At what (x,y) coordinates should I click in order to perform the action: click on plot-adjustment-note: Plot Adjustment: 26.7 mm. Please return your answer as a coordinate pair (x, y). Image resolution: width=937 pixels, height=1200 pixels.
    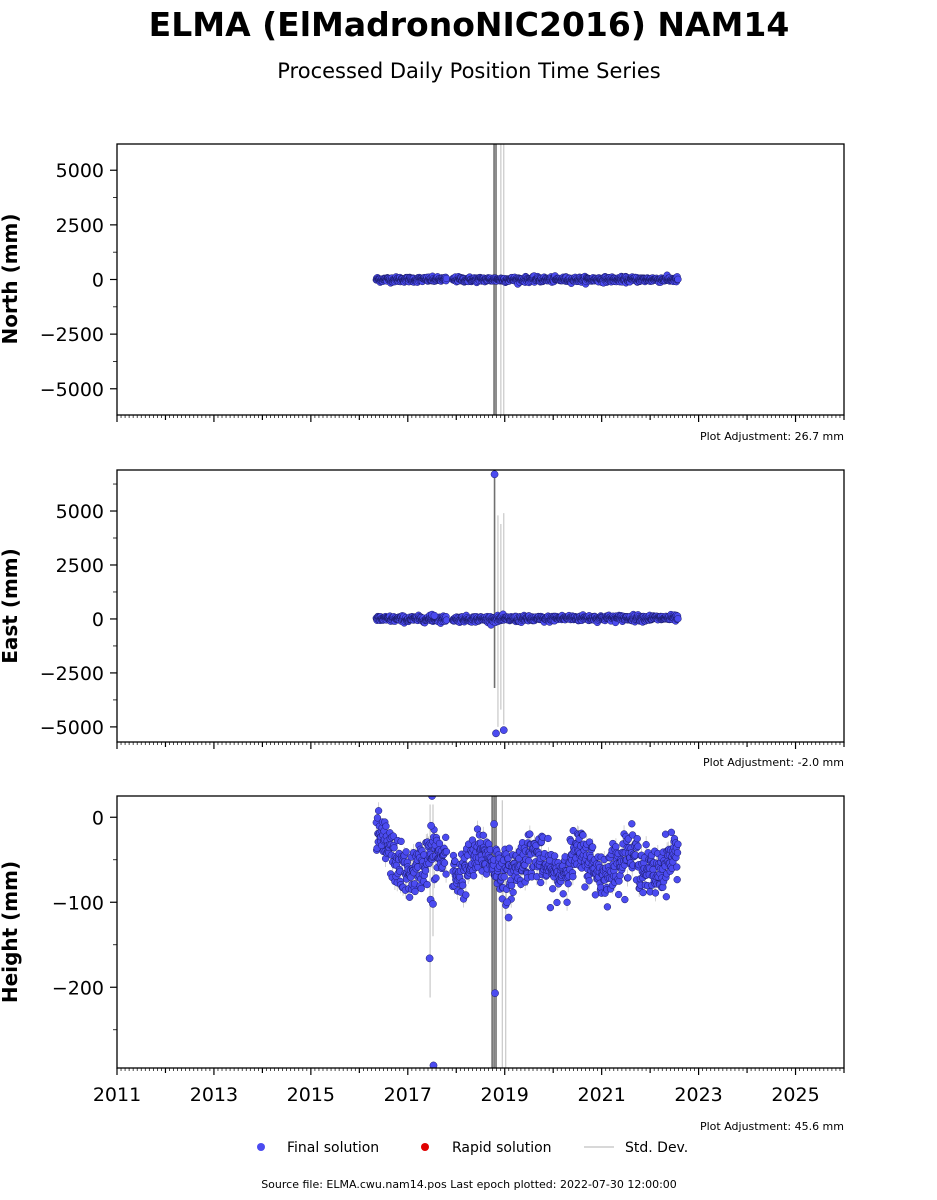
    Looking at the image, I should click on (772, 436).